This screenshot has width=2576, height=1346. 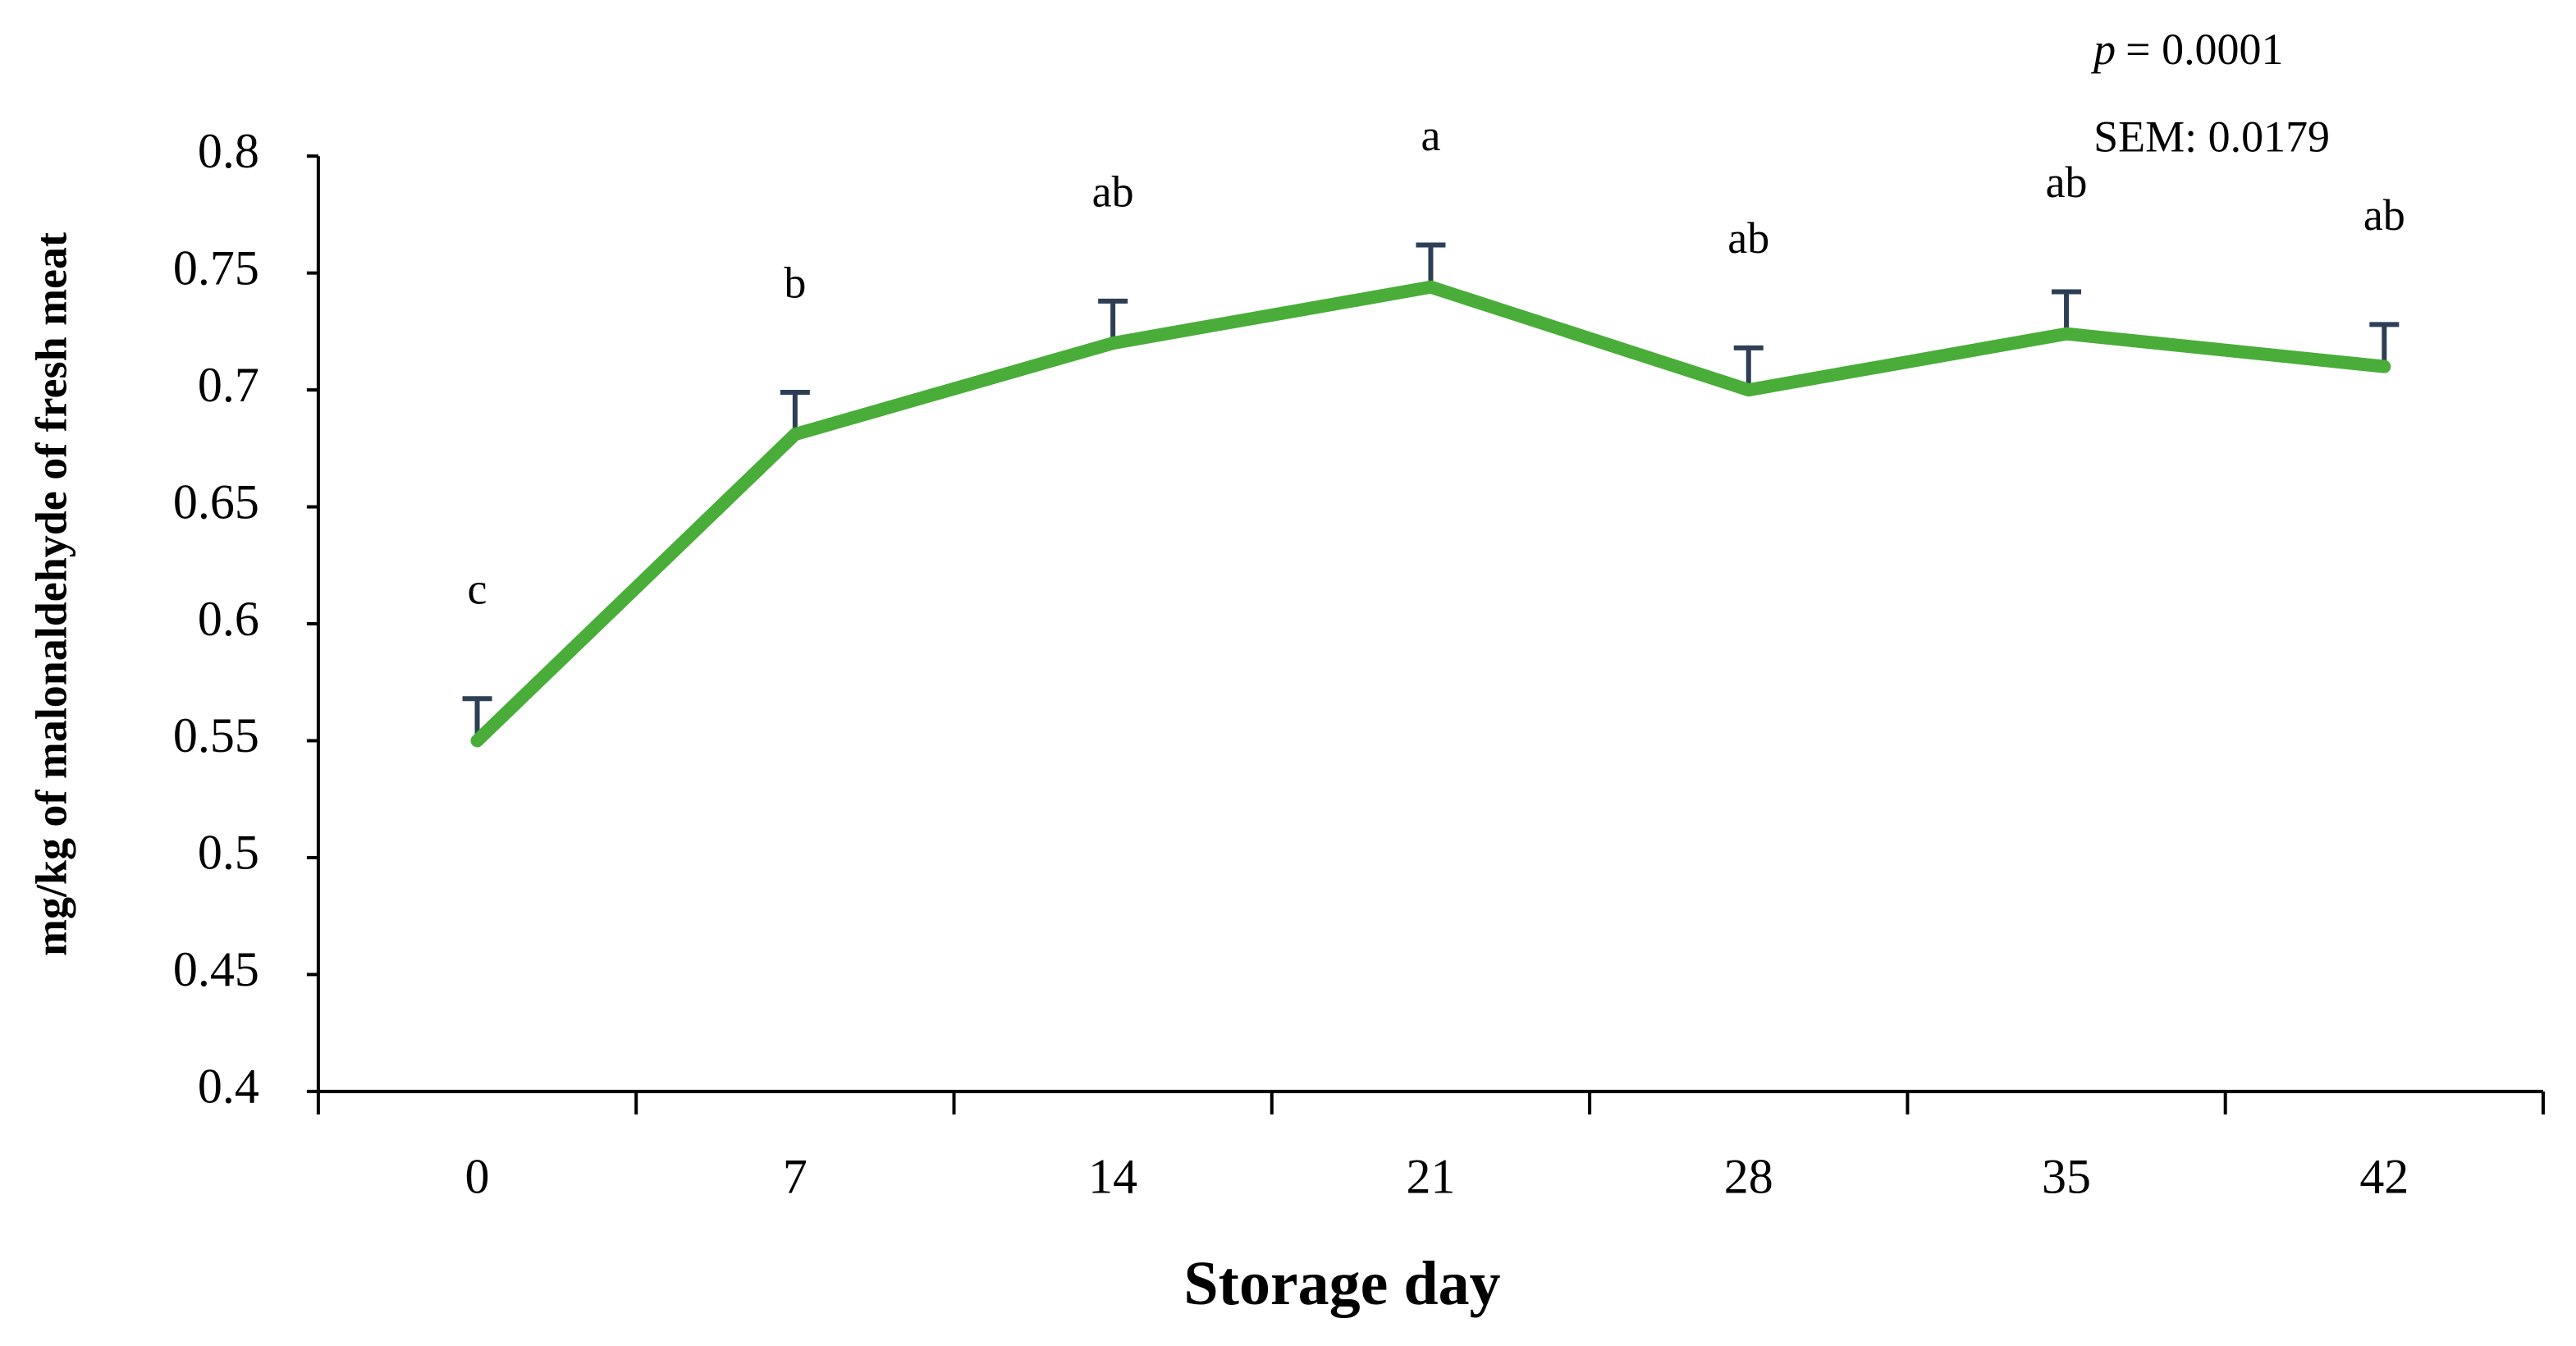 What do you see at coordinates (216, 501) in the screenshot?
I see `y-tick-label: 0.65` at bounding box center [216, 501].